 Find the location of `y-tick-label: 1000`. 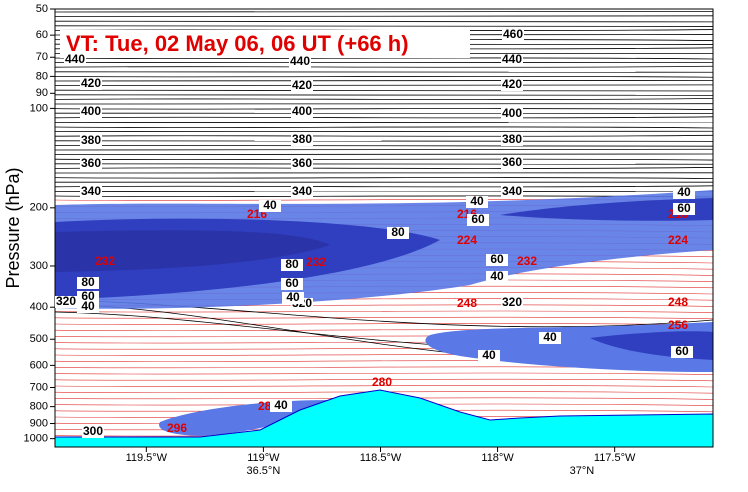

y-tick-label: 1000 is located at coordinates (36, 439).